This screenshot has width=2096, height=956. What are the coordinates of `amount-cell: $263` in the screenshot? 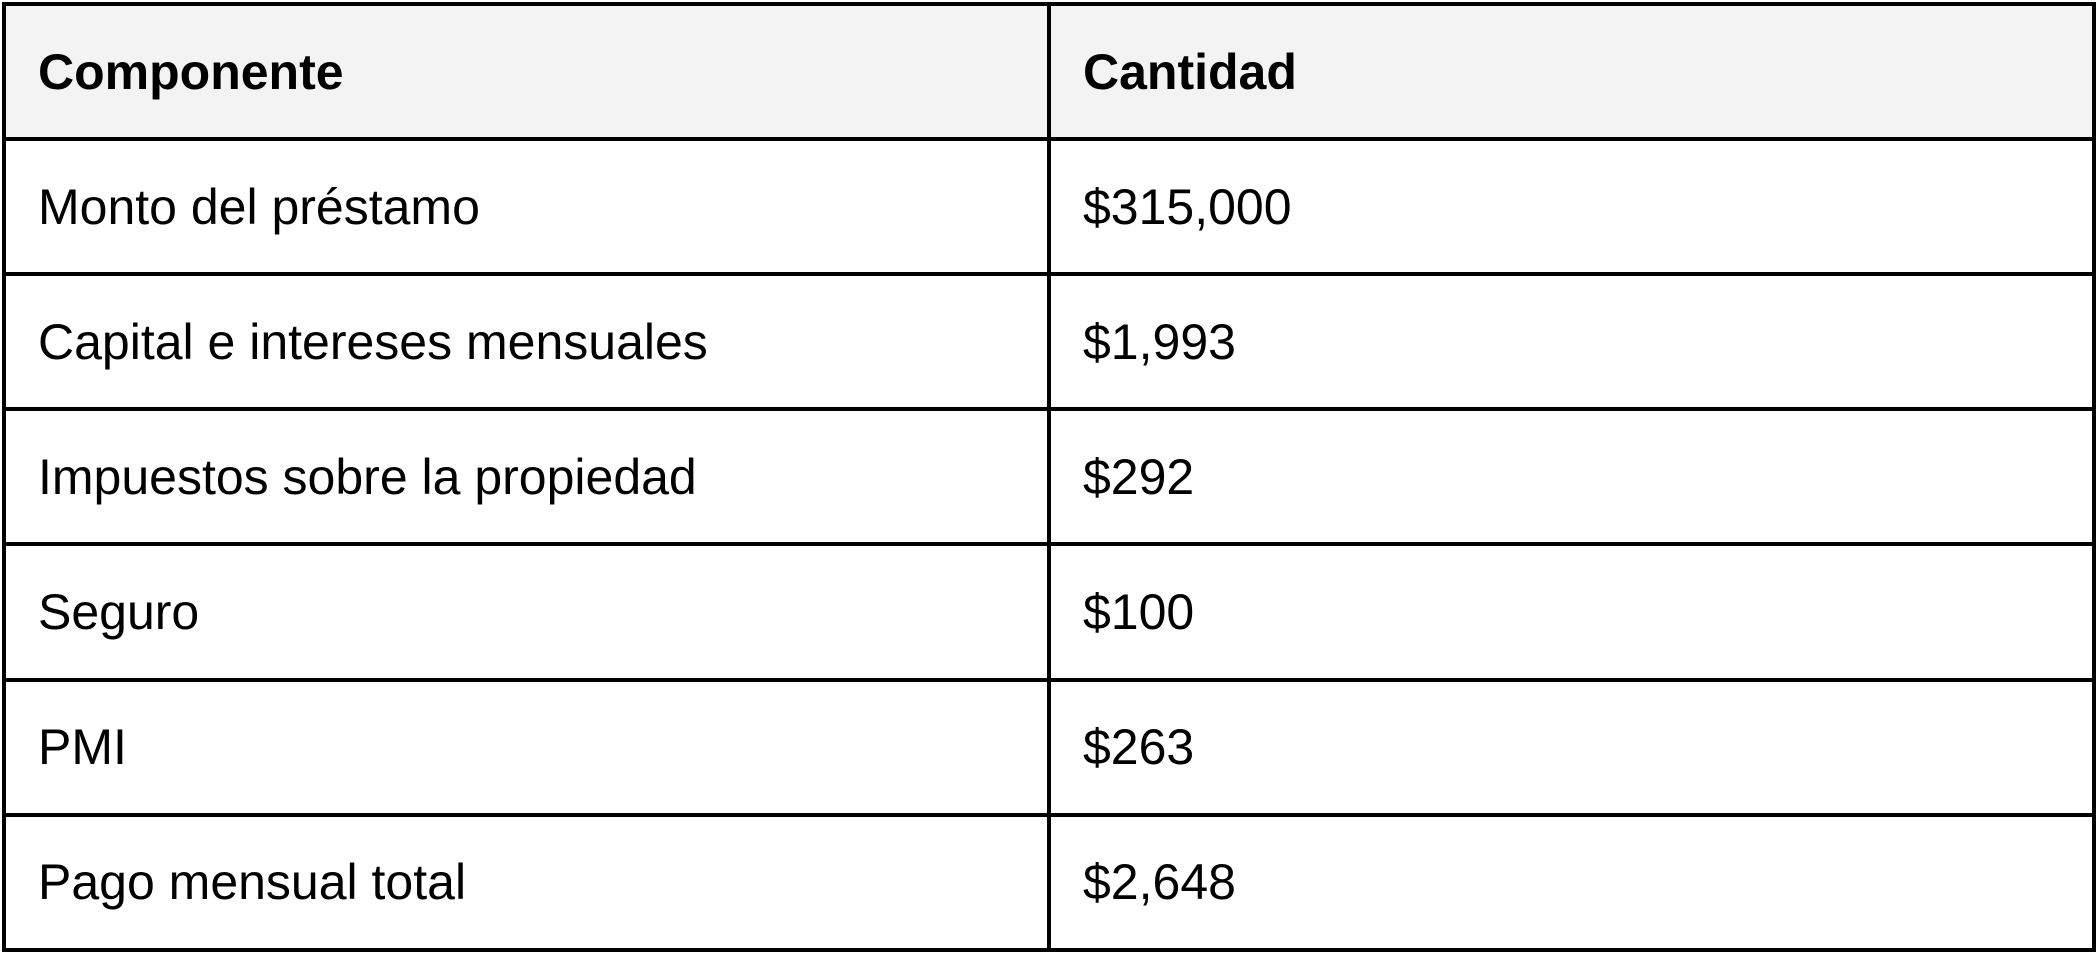 It's located at (1571, 747).